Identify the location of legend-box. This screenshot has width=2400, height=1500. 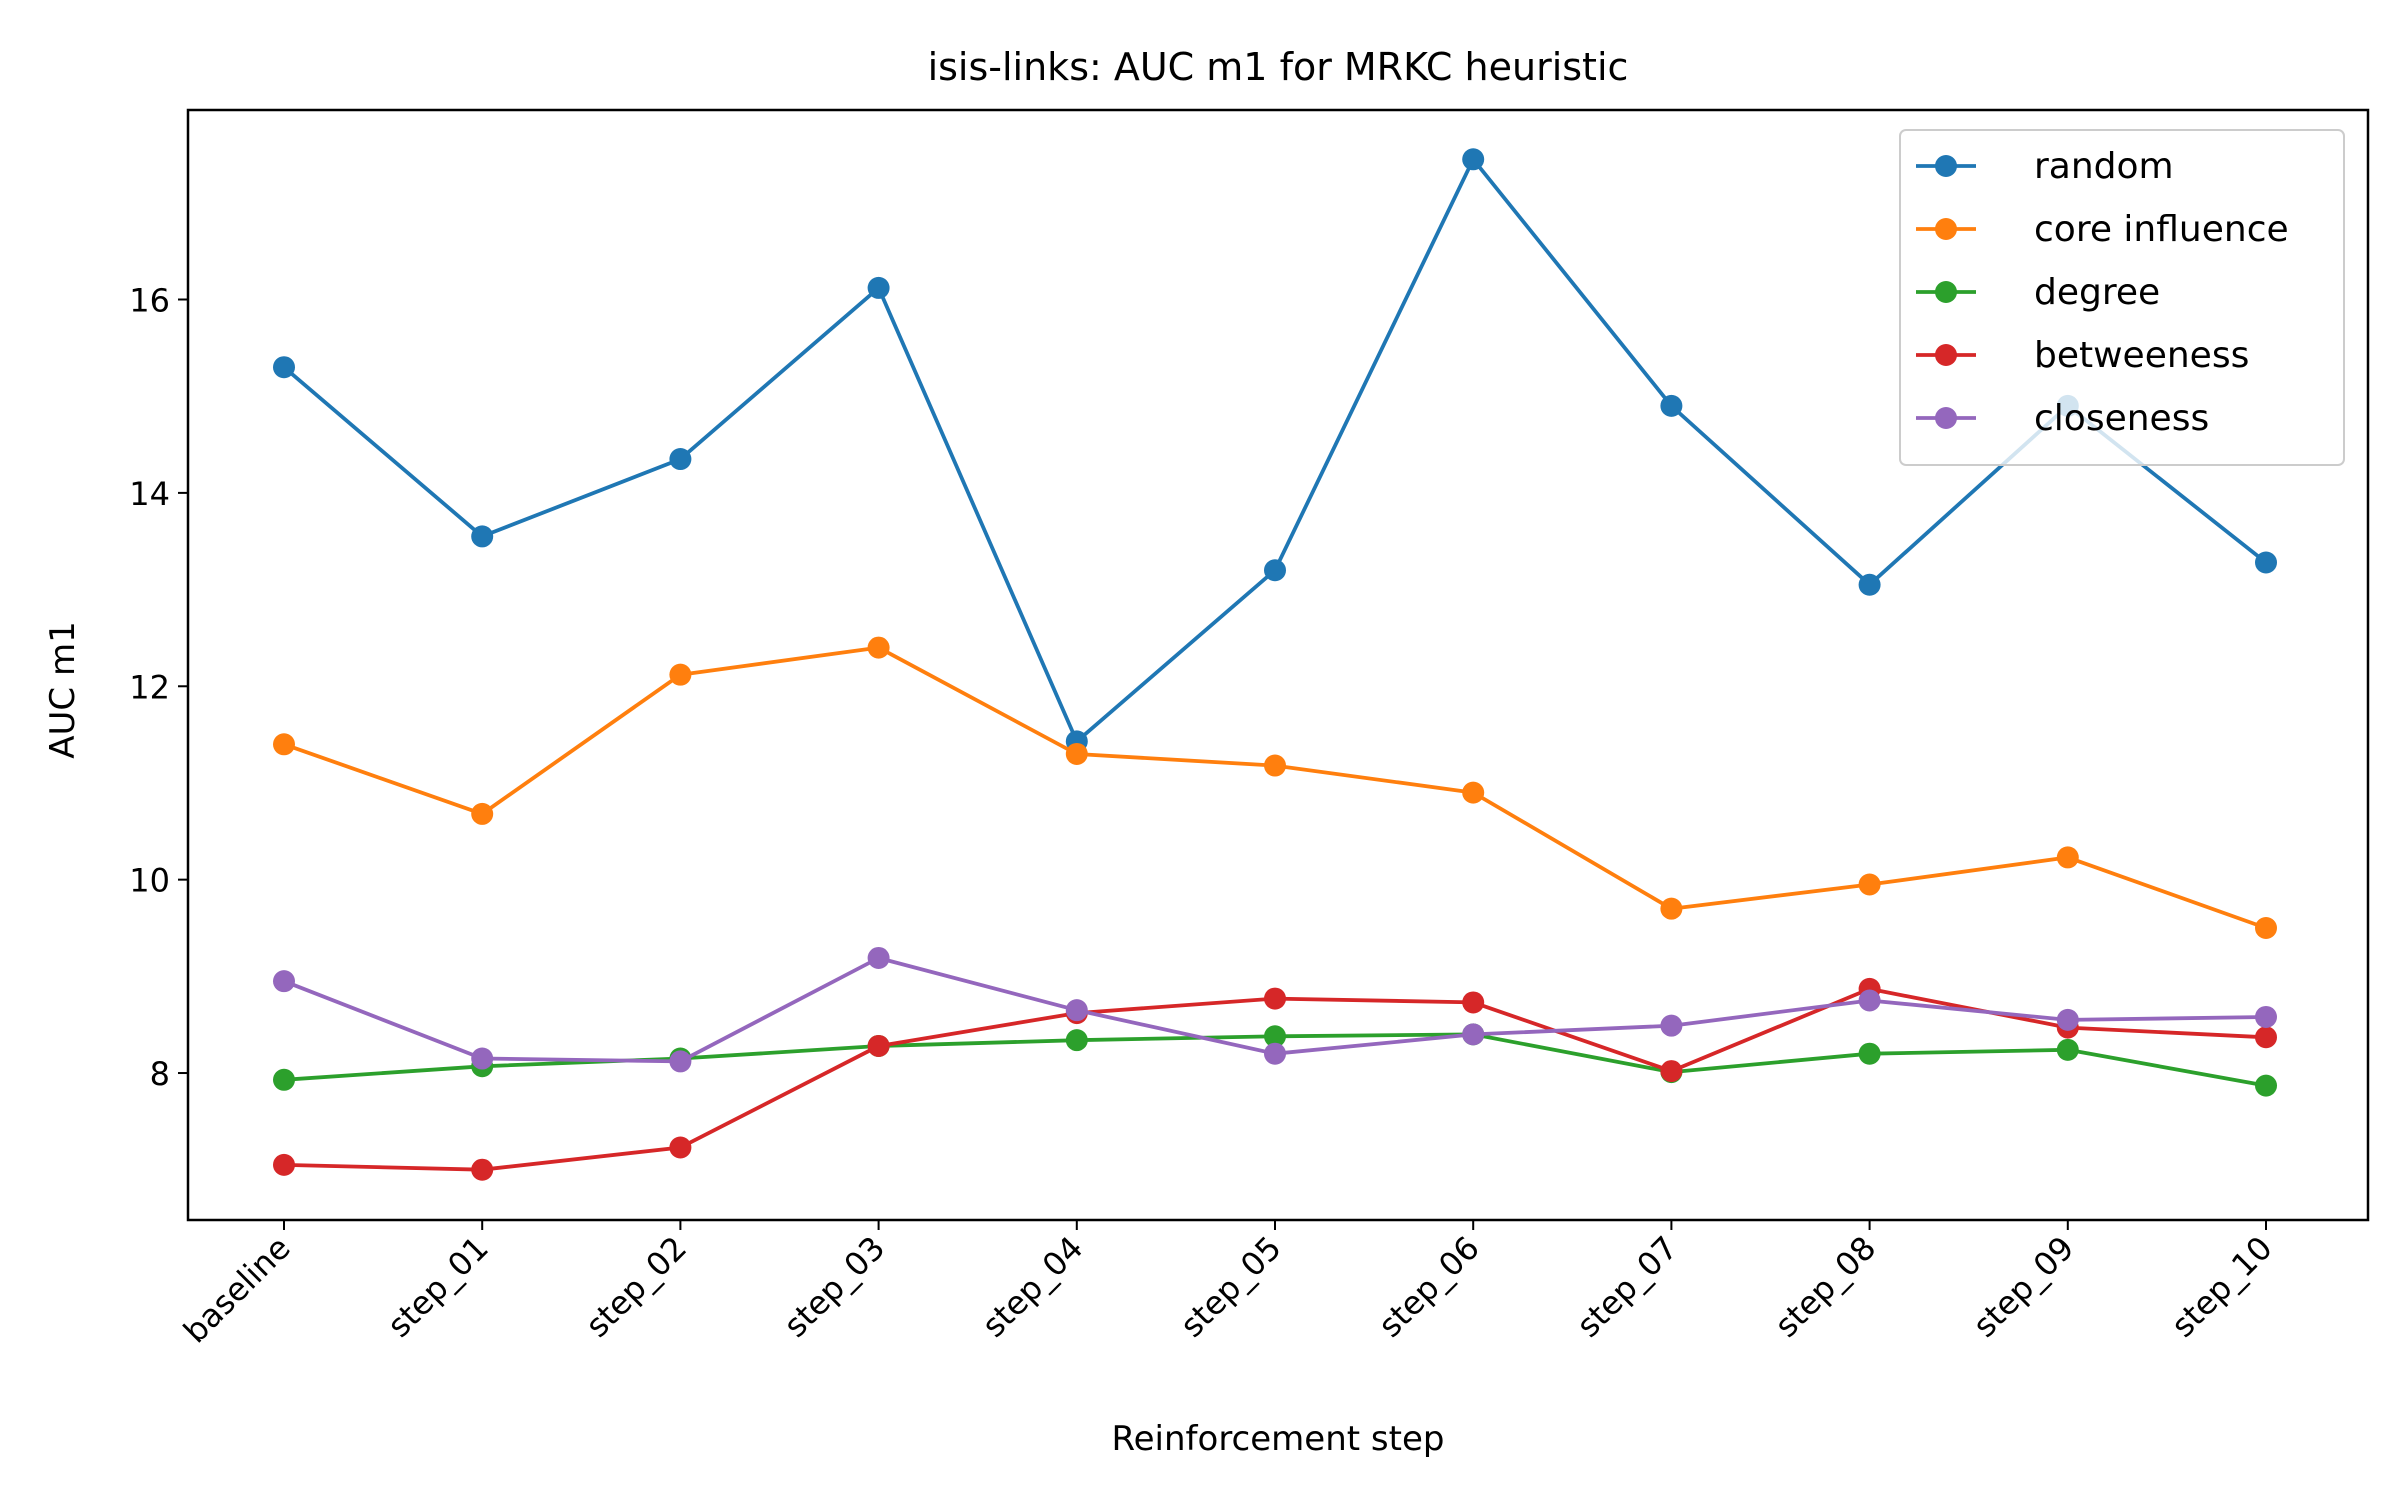
(2122, 297).